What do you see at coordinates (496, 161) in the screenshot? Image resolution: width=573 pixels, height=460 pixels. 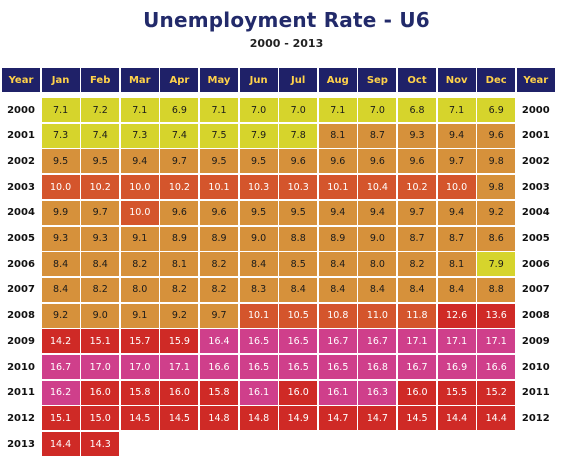 I see `cell-2002-dec: 9.8` at bounding box center [496, 161].